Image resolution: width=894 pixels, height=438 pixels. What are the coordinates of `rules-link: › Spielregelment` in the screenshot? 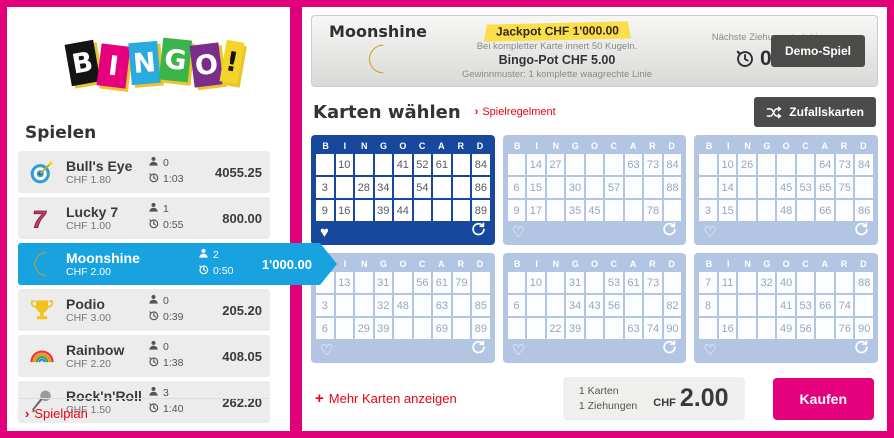 It's located at (515, 112).